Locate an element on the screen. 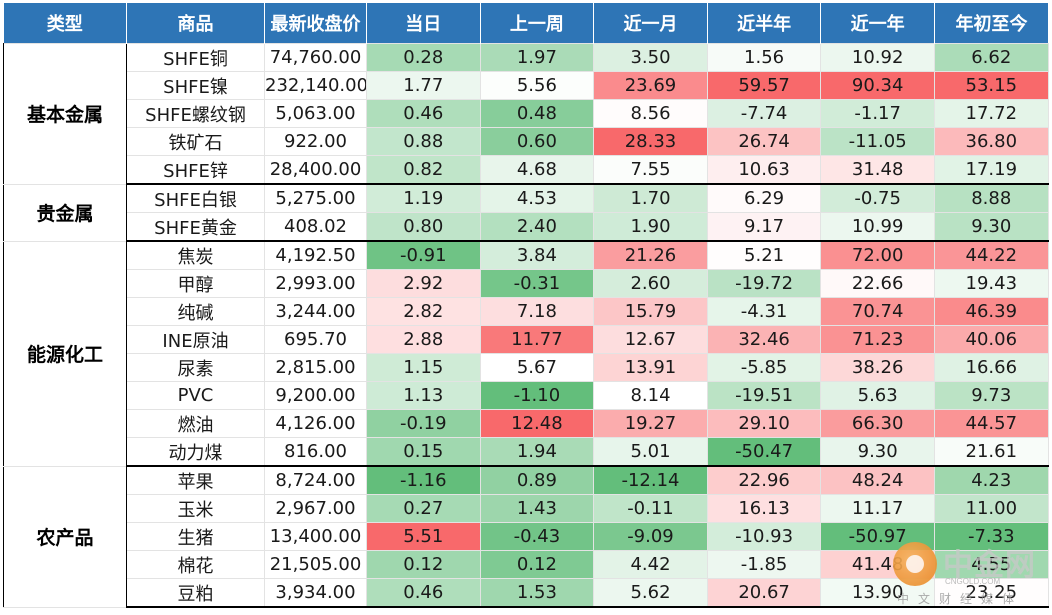 The image size is (1052, 615). change-value: -0.43 is located at coordinates (537, 536).